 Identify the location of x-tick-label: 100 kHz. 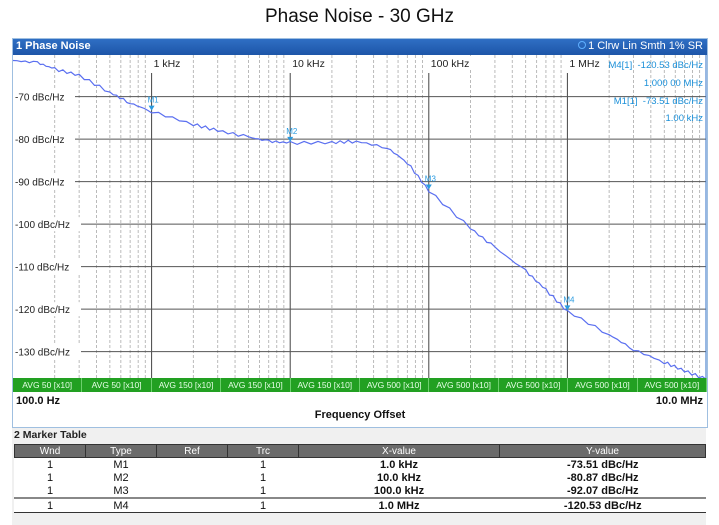
(450, 64).